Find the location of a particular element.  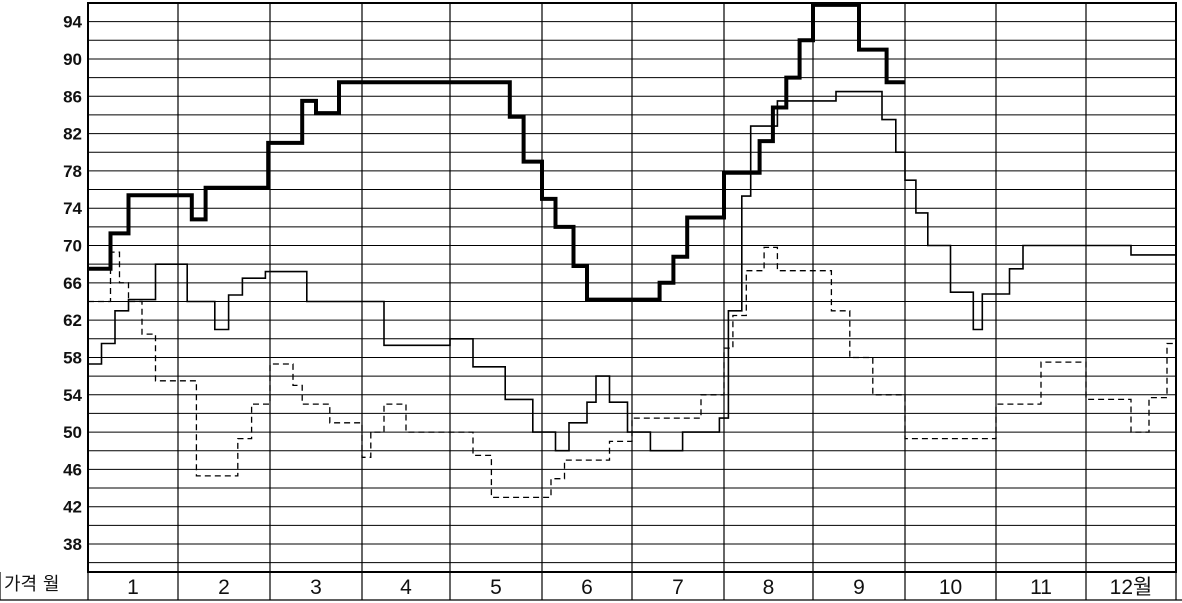

y-tick-46: 46 is located at coordinates (72, 469).